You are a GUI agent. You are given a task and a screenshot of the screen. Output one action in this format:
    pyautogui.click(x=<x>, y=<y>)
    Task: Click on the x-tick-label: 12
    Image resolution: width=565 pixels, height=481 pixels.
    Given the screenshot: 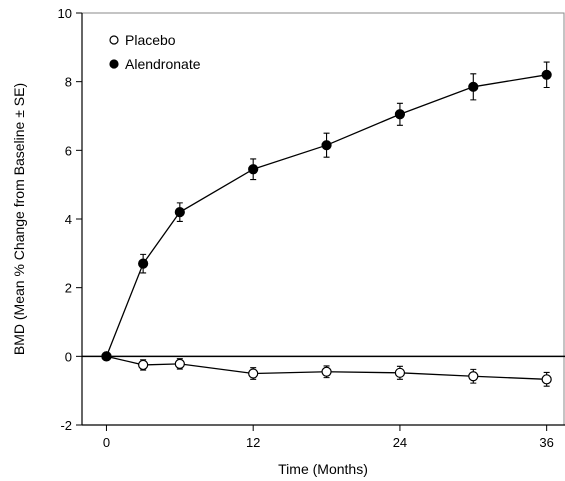 What is the action you would take?
    pyautogui.click(x=253, y=442)
    